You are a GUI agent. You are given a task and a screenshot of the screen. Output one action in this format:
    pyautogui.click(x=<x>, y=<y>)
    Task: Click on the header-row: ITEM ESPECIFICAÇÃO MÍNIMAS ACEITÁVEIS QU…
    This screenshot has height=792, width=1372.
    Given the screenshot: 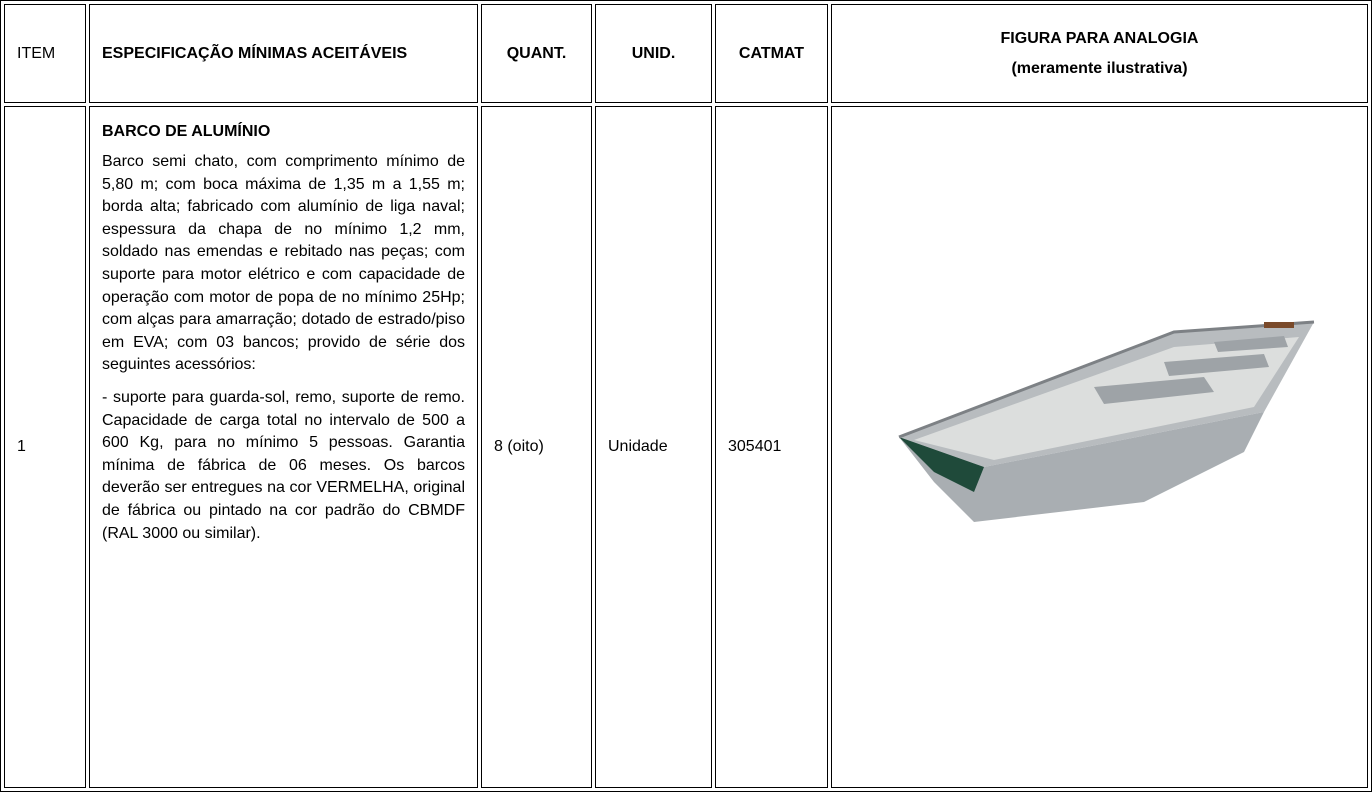 What is the action you would take?
    pyautogui.click(x=686, y=53)
    